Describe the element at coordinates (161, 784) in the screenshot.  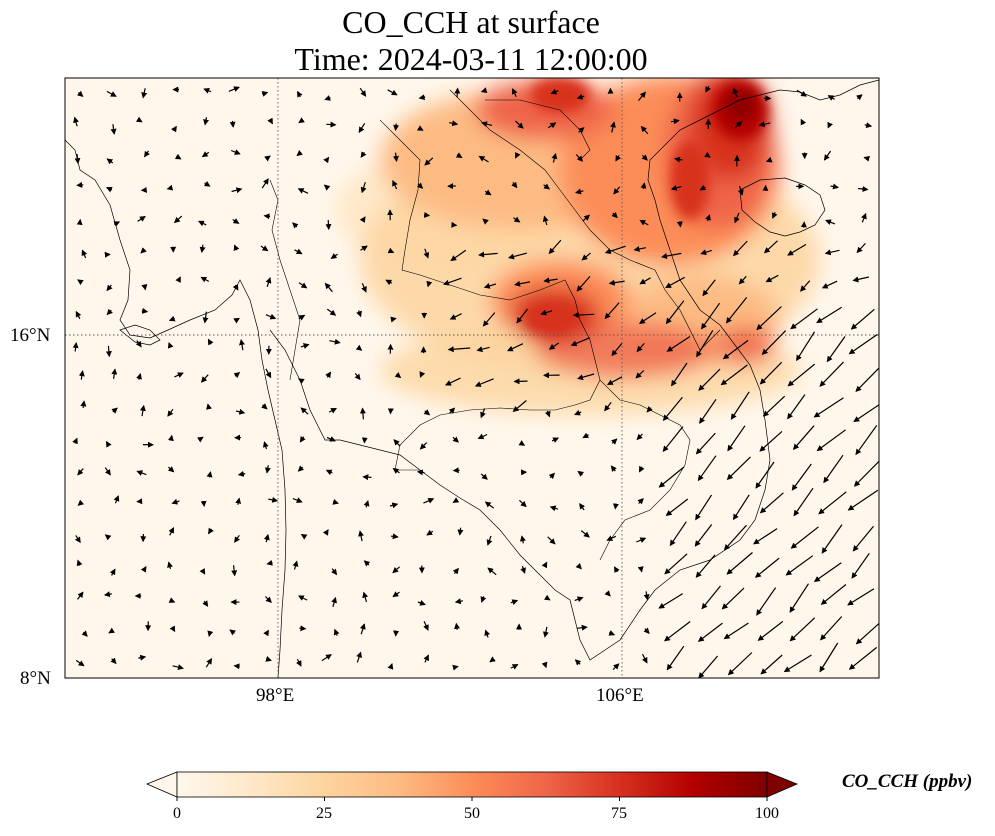
I see `colorbar-extend-min` at that location.